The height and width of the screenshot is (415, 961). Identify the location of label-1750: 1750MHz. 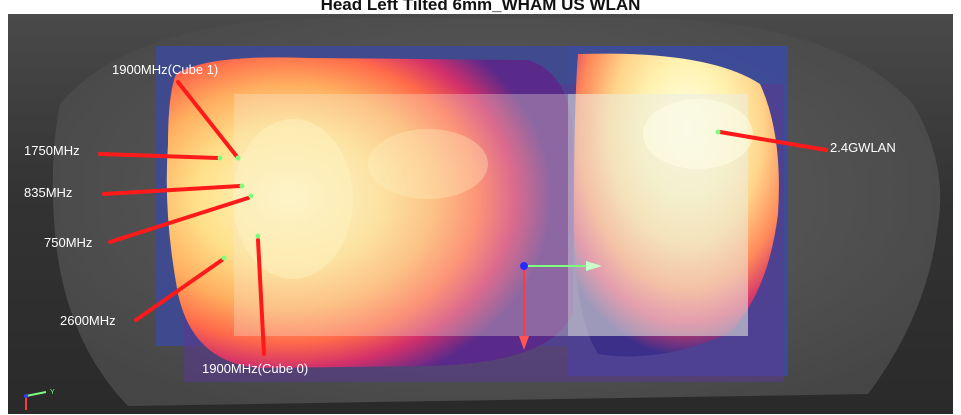
(52, 150).